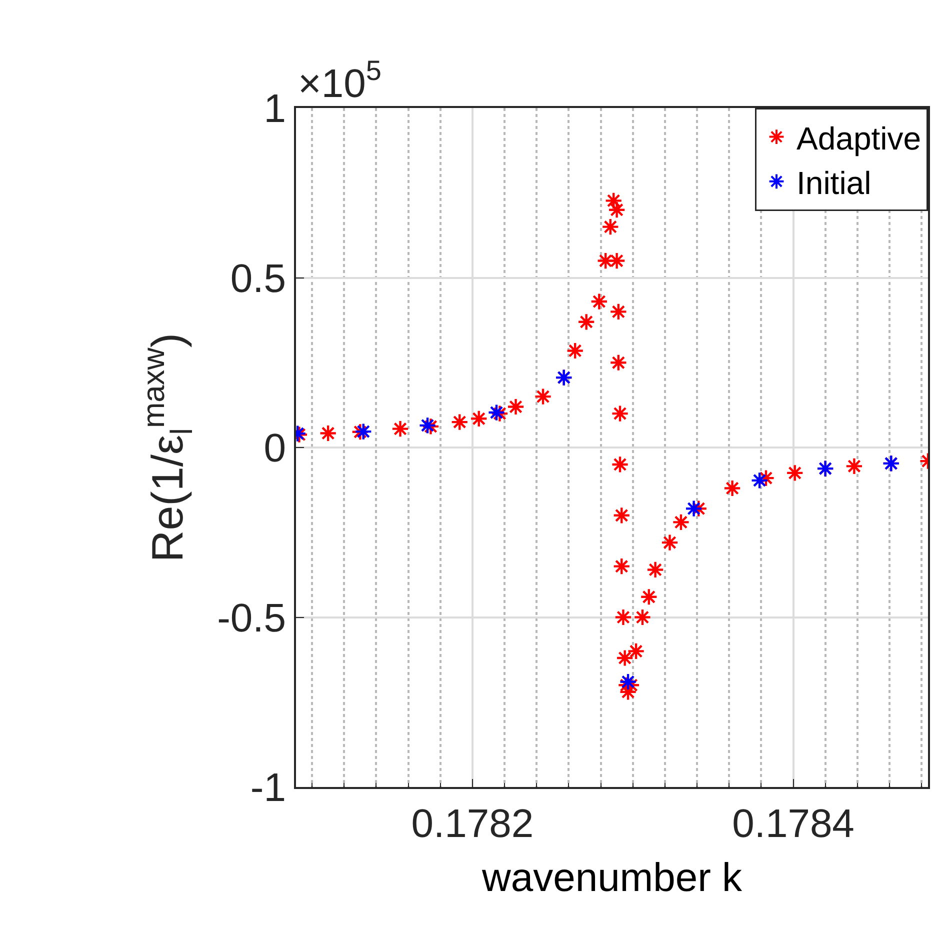 This screenshot has height=930, width=934. I want to click on y-tick-label: -0.5, so click(251, 618).